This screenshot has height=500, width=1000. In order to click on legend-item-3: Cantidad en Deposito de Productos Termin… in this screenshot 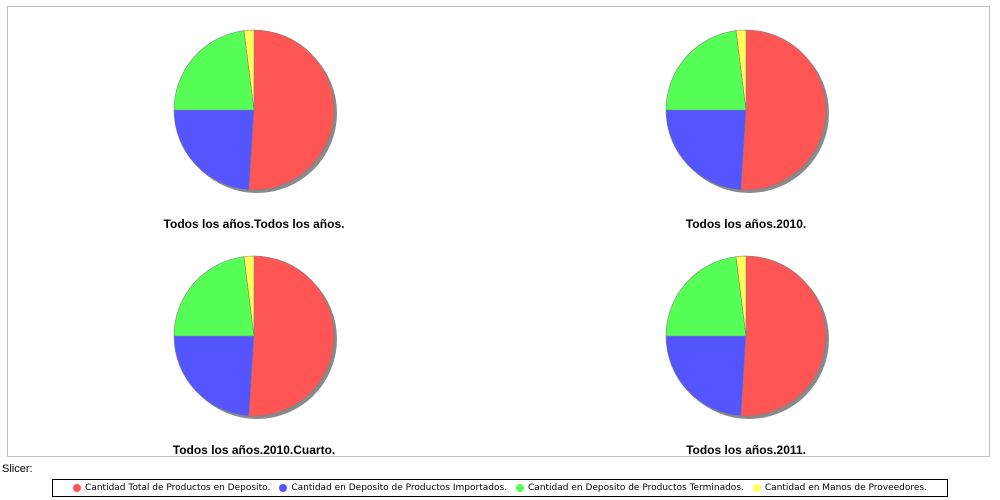, I will do `click(630, 488)`.